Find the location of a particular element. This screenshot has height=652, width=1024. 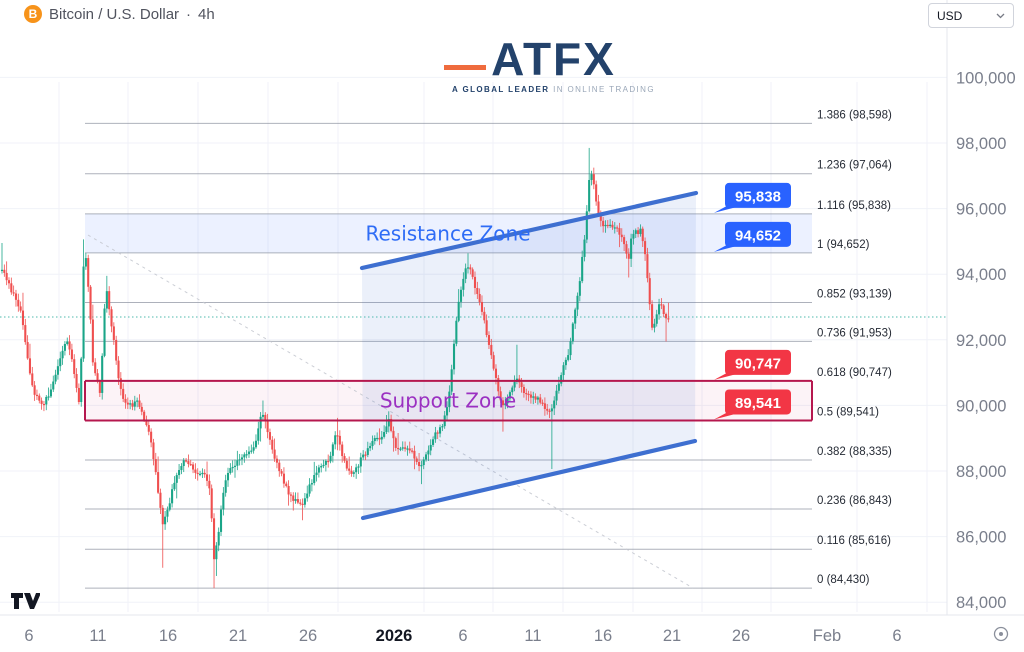

settings-icon is located at coordinates (1001, 634).